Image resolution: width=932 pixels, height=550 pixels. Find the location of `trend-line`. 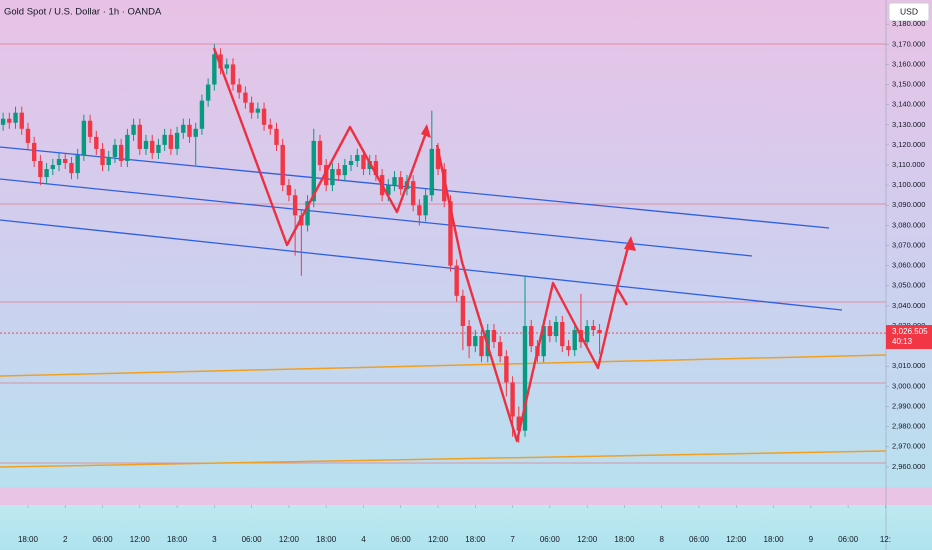

trend-line is located at coordinates (376, 217).